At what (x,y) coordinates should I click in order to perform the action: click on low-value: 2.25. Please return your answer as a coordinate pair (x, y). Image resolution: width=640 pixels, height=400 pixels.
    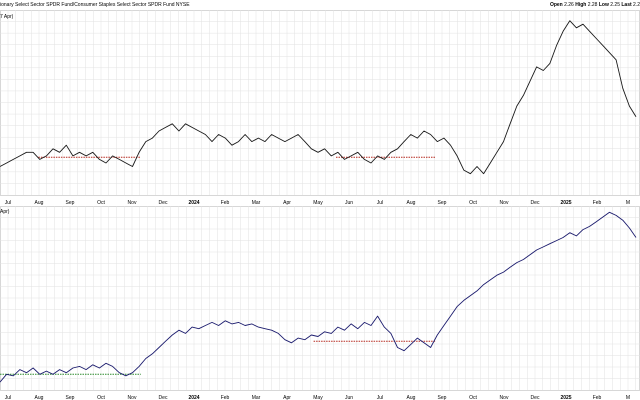
    Looking at the image, I should click on (615, 5).